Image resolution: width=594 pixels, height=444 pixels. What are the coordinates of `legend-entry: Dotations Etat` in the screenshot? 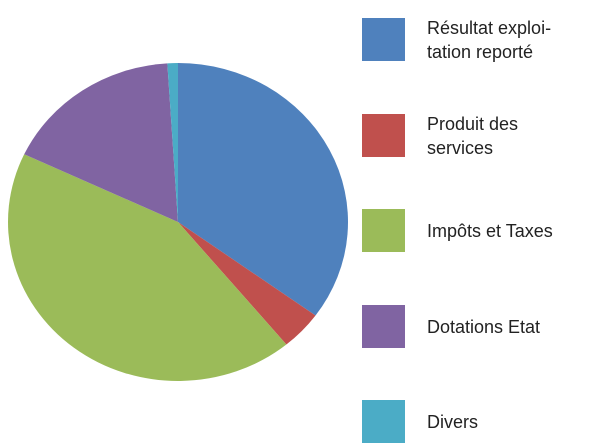 It's located at (478, 326).